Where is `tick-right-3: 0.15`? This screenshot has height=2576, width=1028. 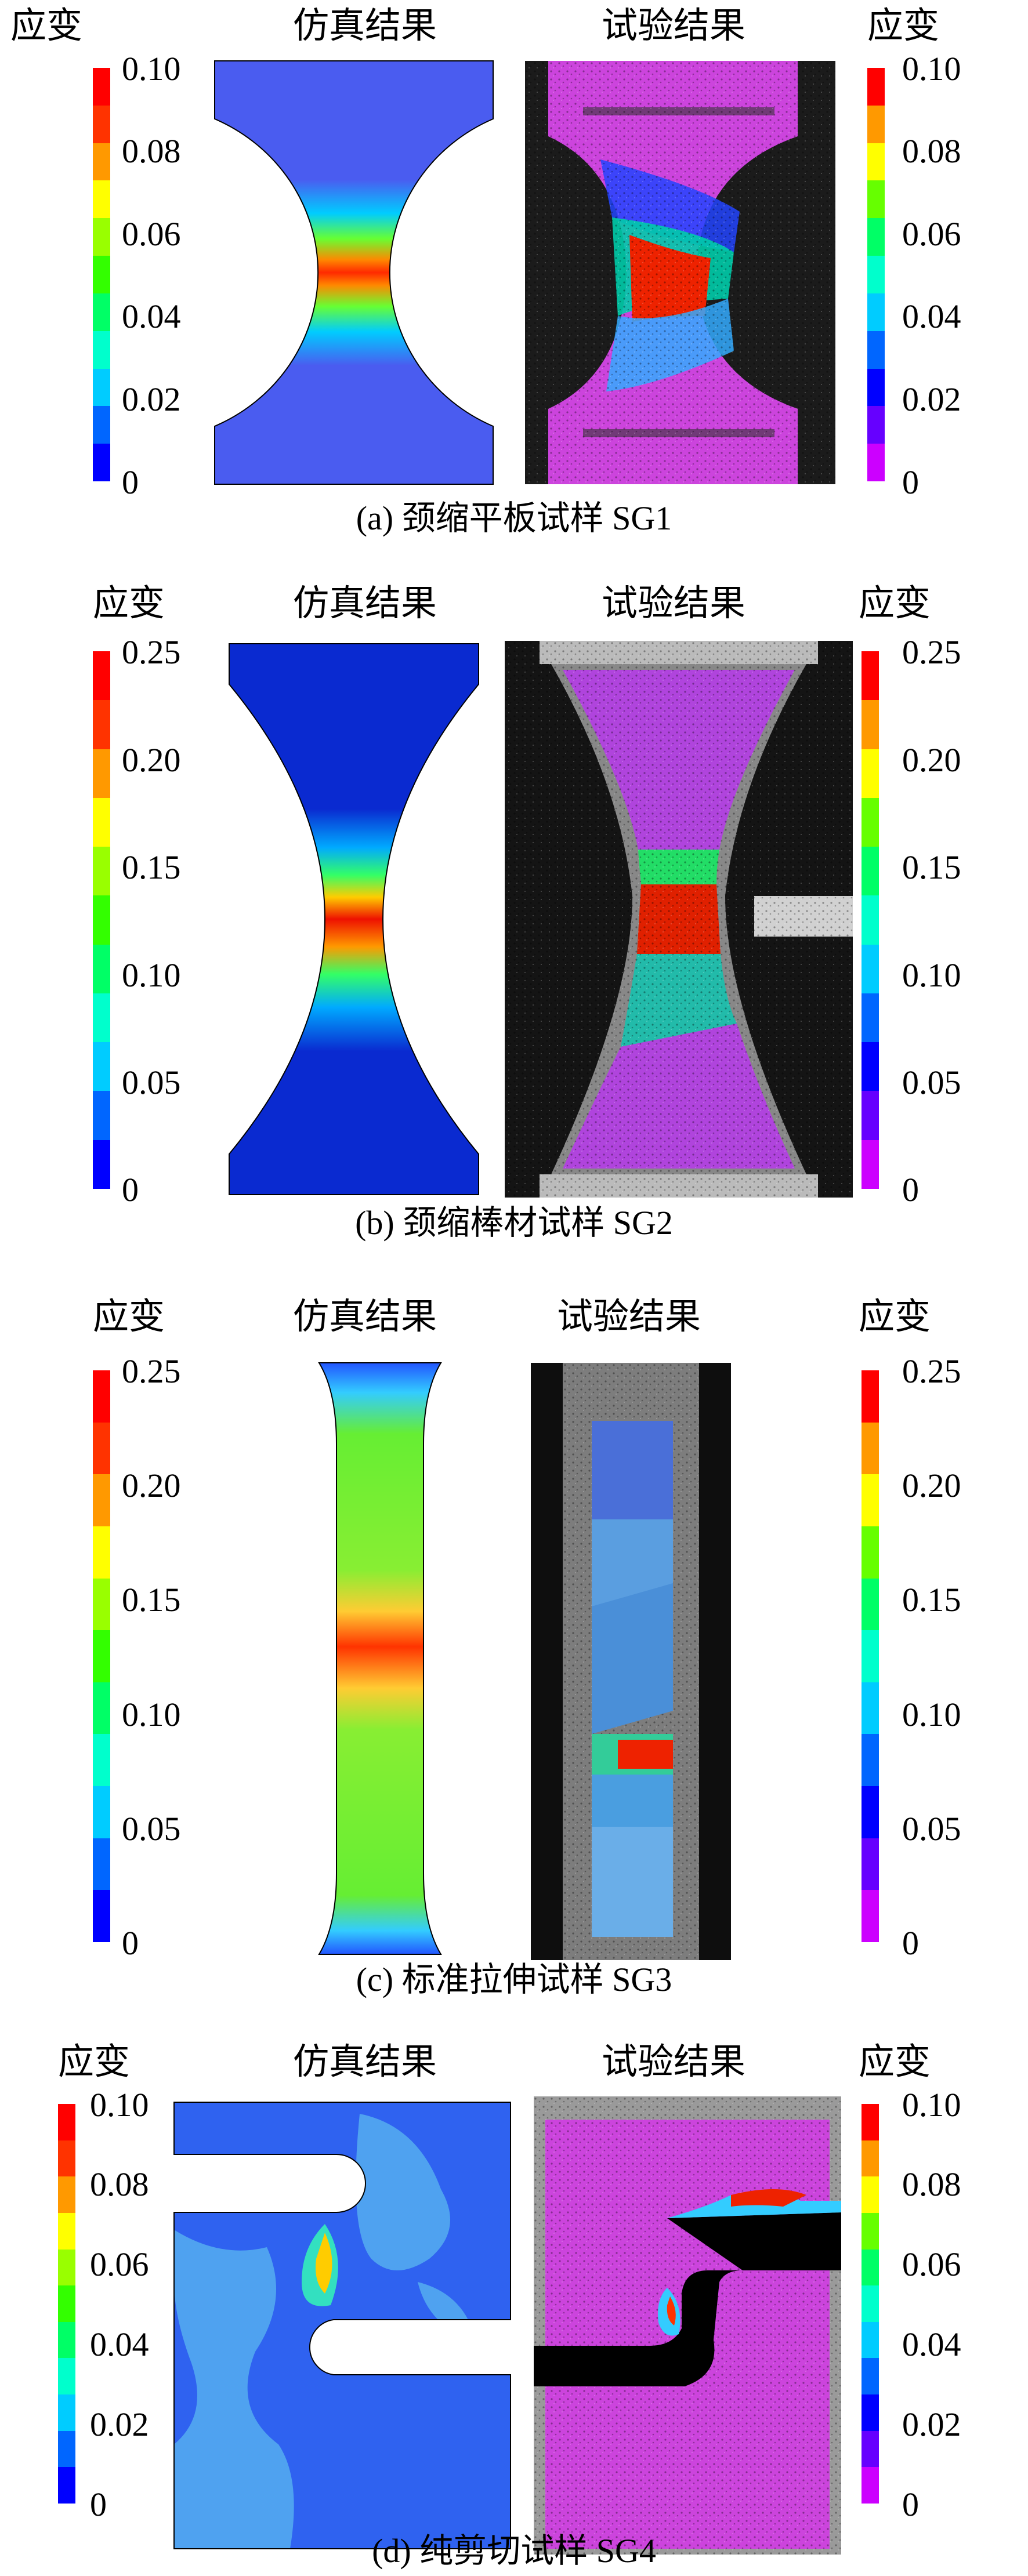
tick-right-3: 0.15 is located at coordinates (932, 867).